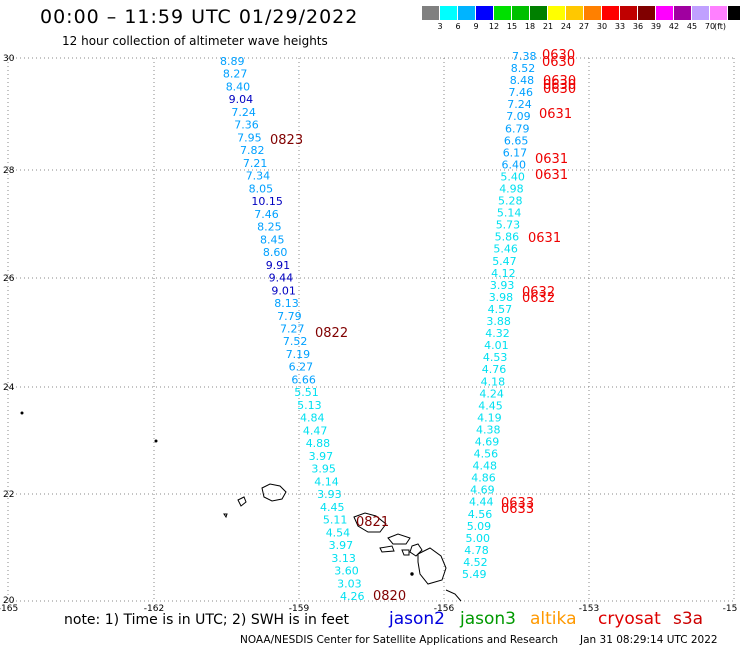  Describe the element at coordinates (494, 26) in the screenshot. I see `colorbar-label: 12` at that location.